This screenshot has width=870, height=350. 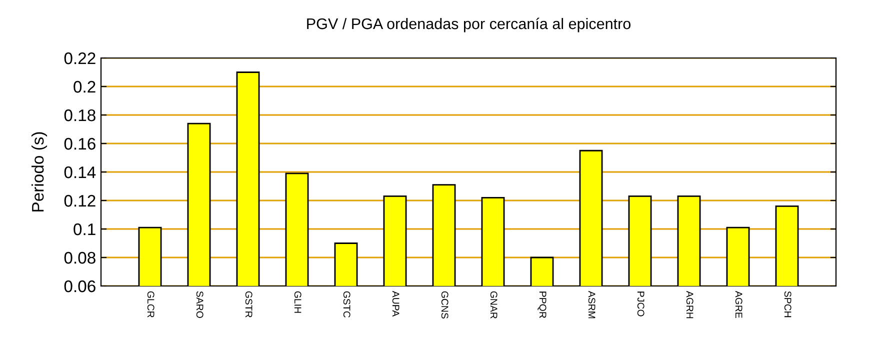 What do you see at coordinates (346, 304) in the screenshot?
I see `x-tick-label: GSTC` at bounding box center [346, 304].